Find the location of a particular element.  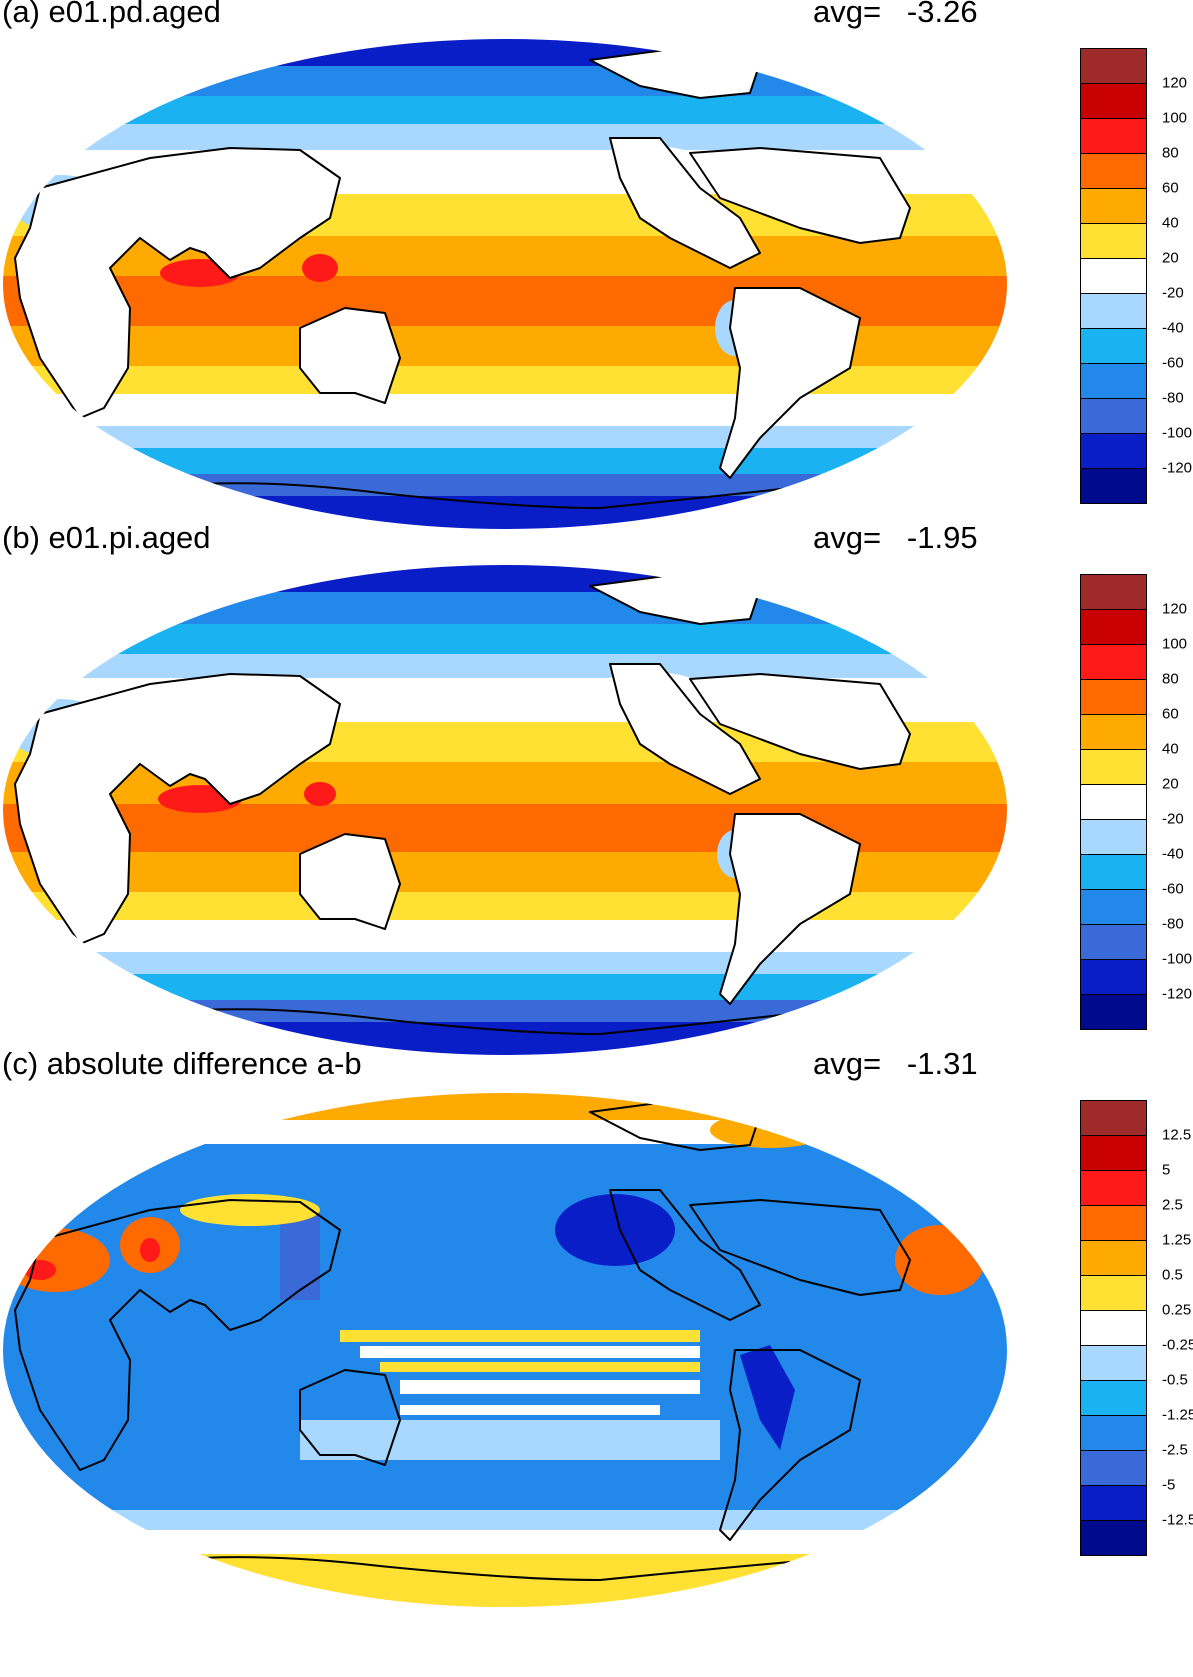

colorbar-label: 0.25 is located at coordinates (1177, 1310).